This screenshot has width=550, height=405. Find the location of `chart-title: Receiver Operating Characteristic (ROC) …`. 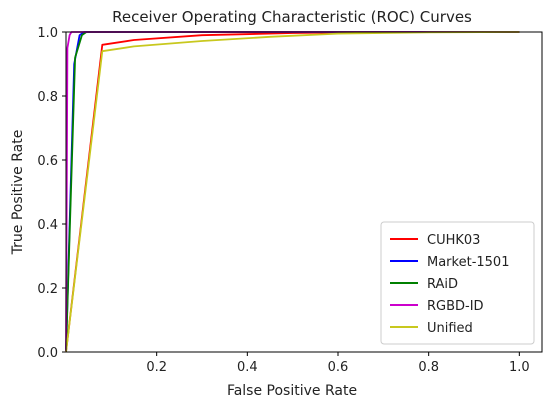

chart-title: Receiver Operating Characteristic (ROC) … is located at coordinates (292, 17).